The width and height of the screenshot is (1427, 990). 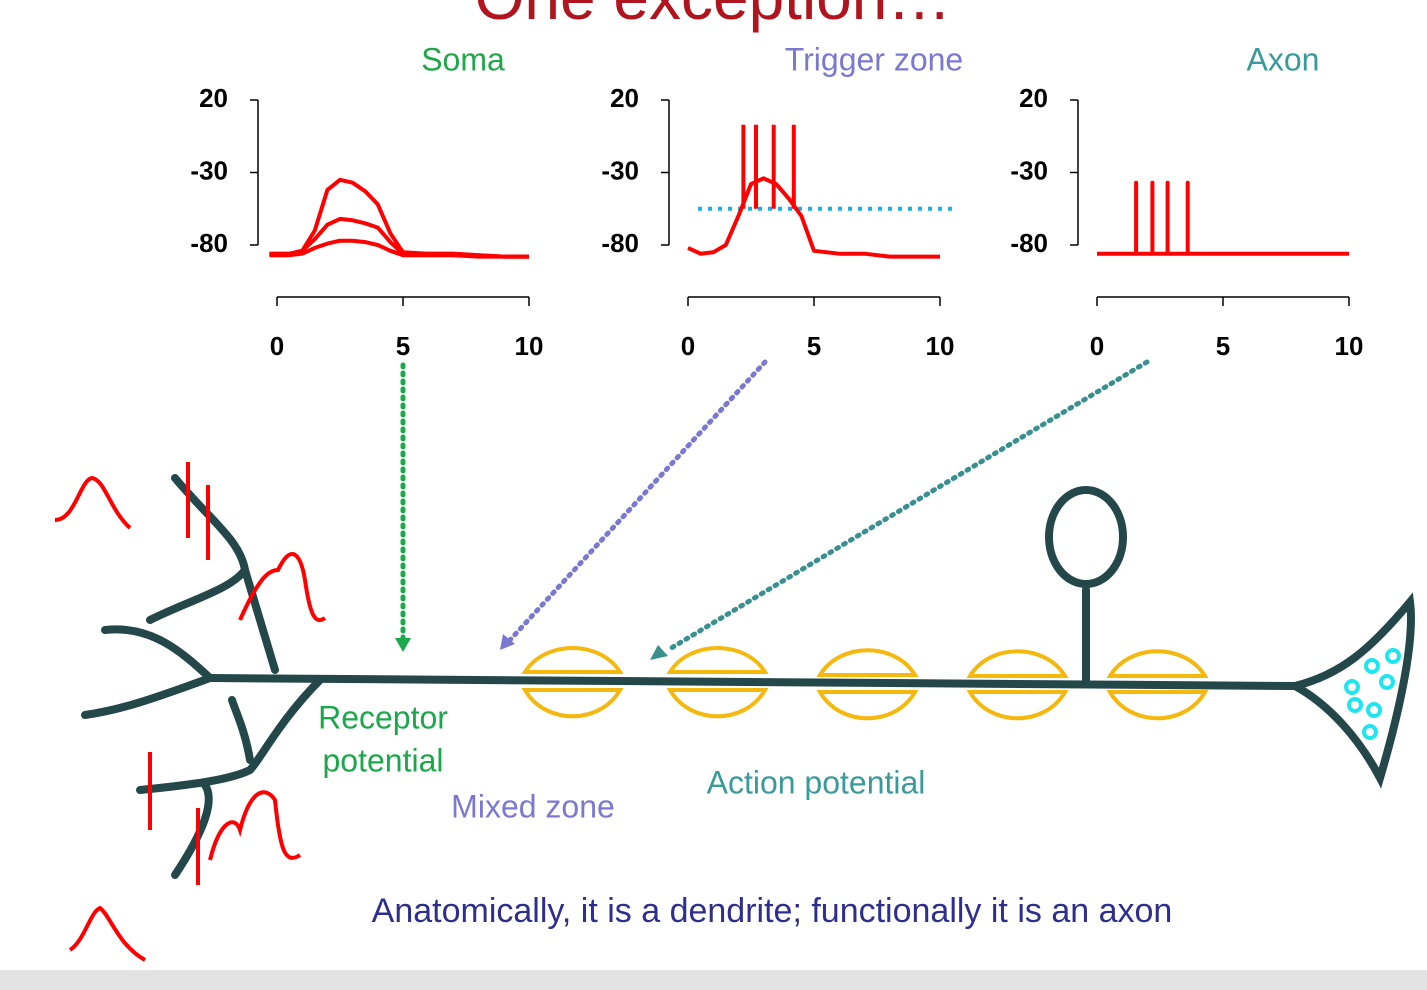 I want to click on label-receptor: Receptor, so click(x=383, y=717).